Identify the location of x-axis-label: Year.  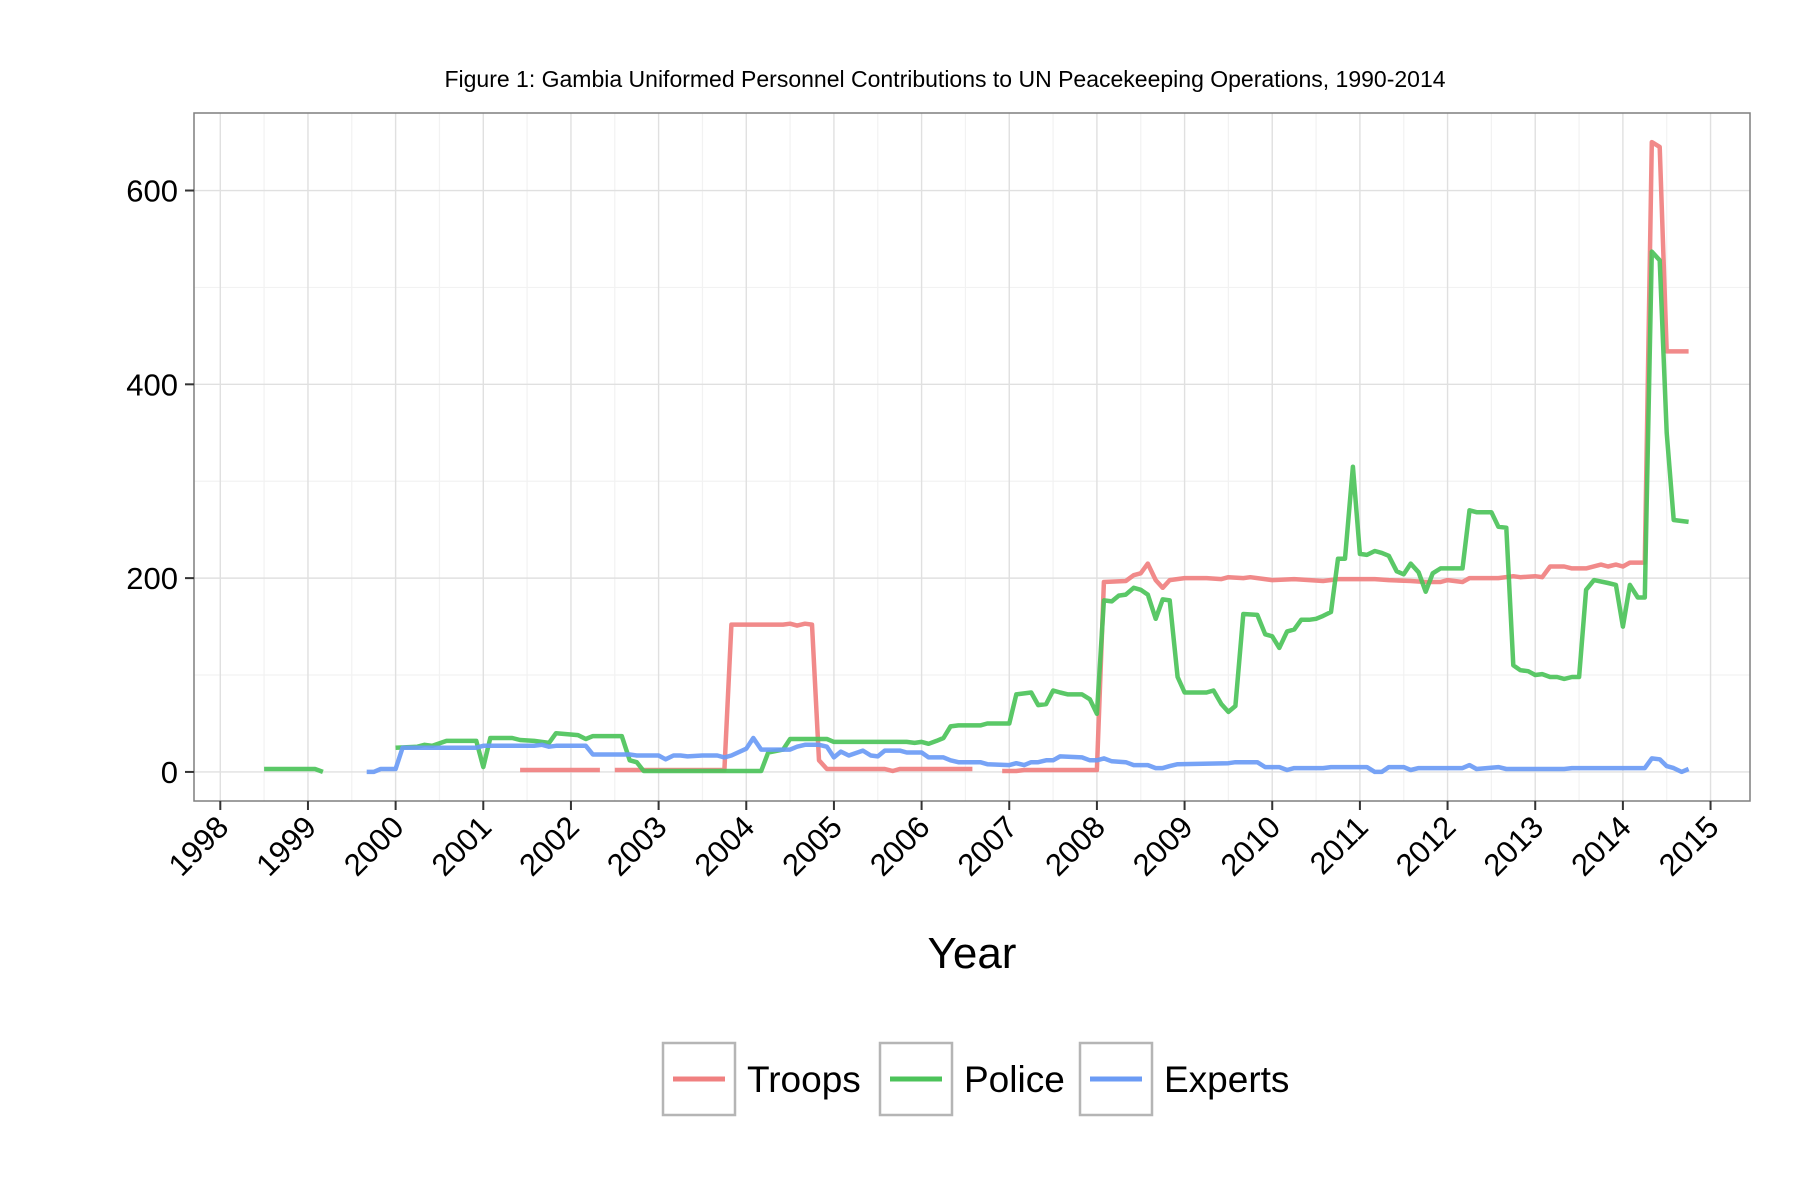
(972, 953).